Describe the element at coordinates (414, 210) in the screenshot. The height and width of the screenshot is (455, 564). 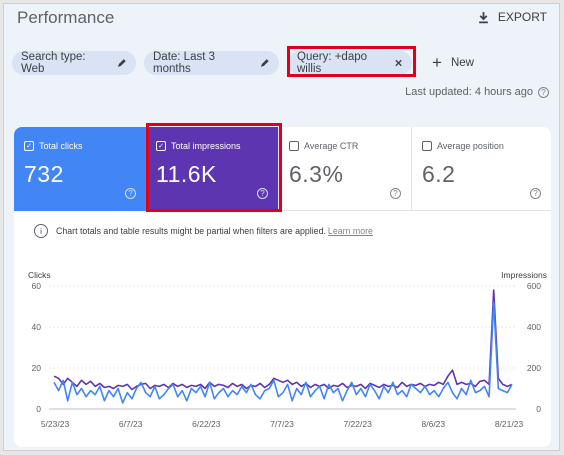
I see `divider` at that location.